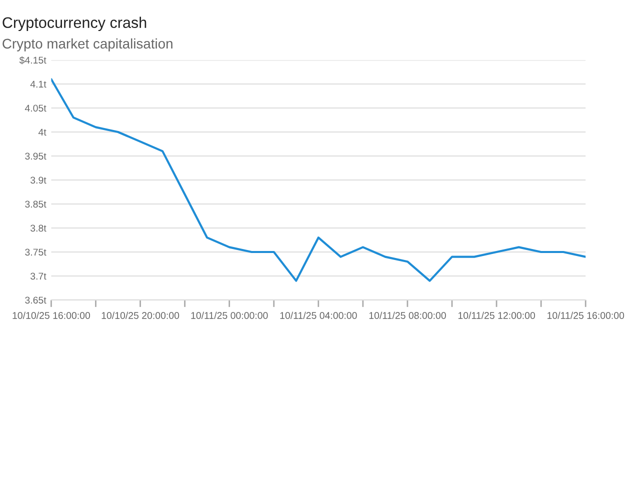 This screenshot has width=640, height=480. What do you see at coordinates (38, 180) in the screenshot?
I see `y-tick-label: 3.9t` at bounding box center [38, 180].